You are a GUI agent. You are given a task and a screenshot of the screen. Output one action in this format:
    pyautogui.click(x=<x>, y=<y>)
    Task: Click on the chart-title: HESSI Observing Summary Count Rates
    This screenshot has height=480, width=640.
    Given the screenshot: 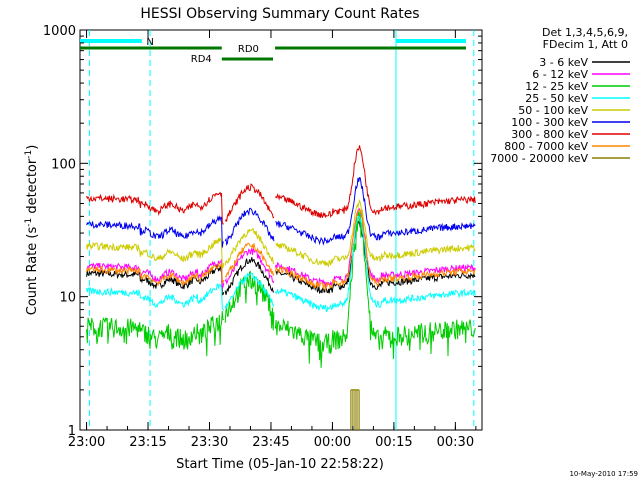 What is the action you would take?
    pyautogui.click(x=279, y=14)
    